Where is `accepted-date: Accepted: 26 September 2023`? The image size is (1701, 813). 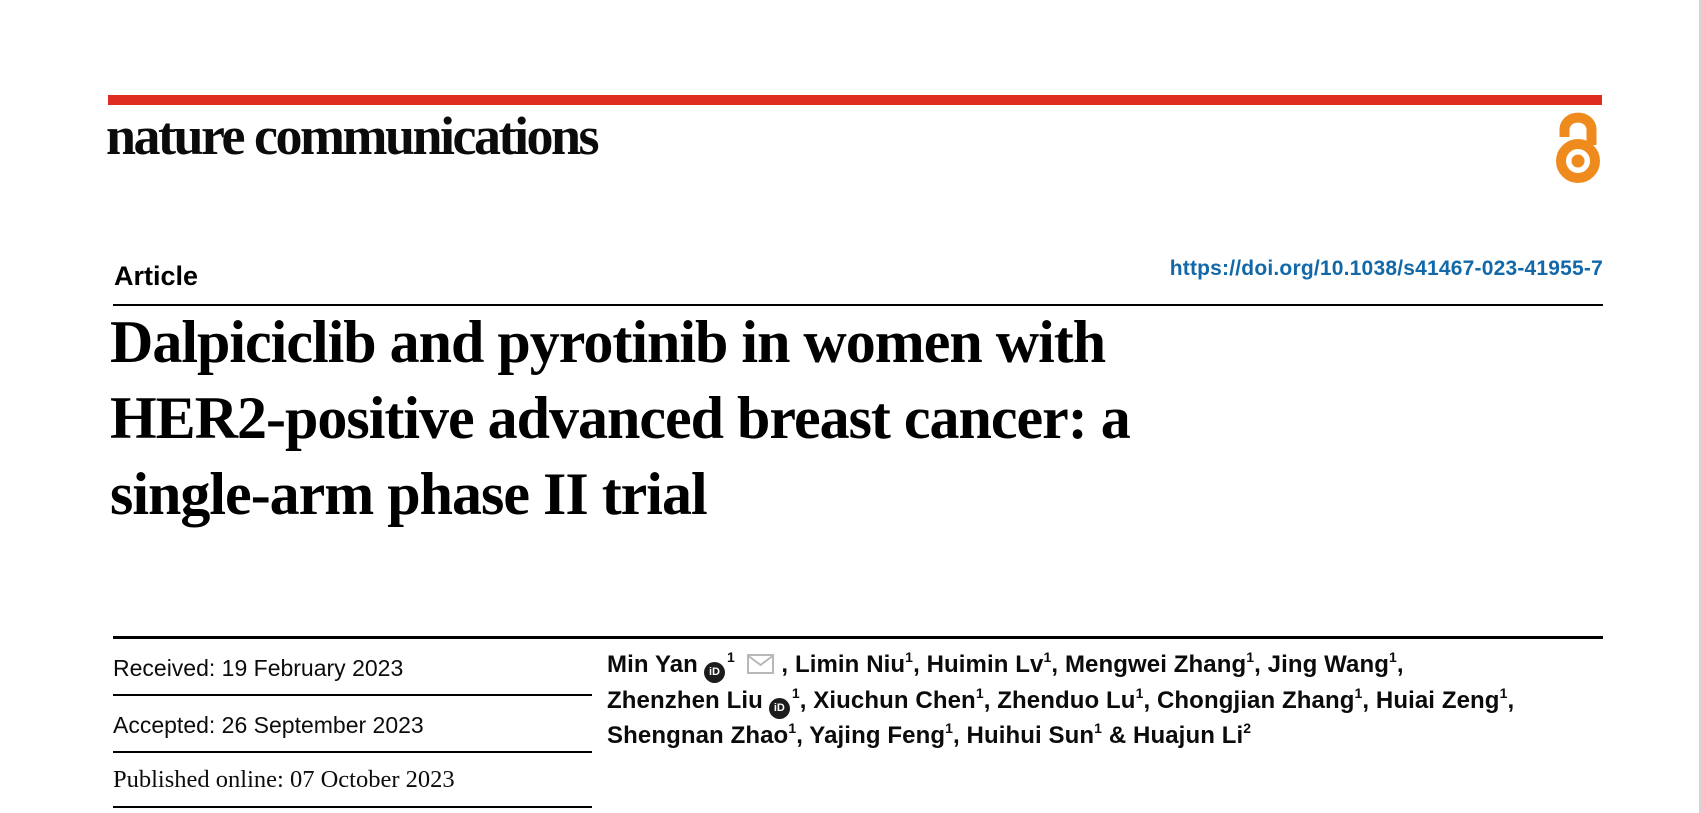
accepted-date: Accepted: 26 September 2023 is located at coordinates (268, 725).